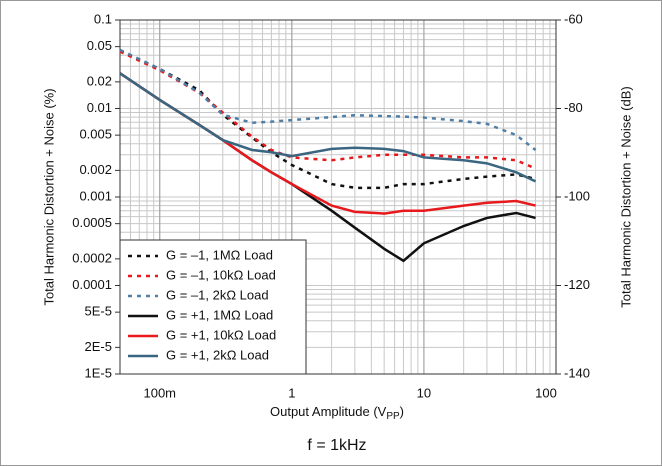 The image size is (662, 466). What do you see at coordinates (99, 107) in the screenshot?
I see `y-tick-label: 0.01` at bounding box center [99, 107].